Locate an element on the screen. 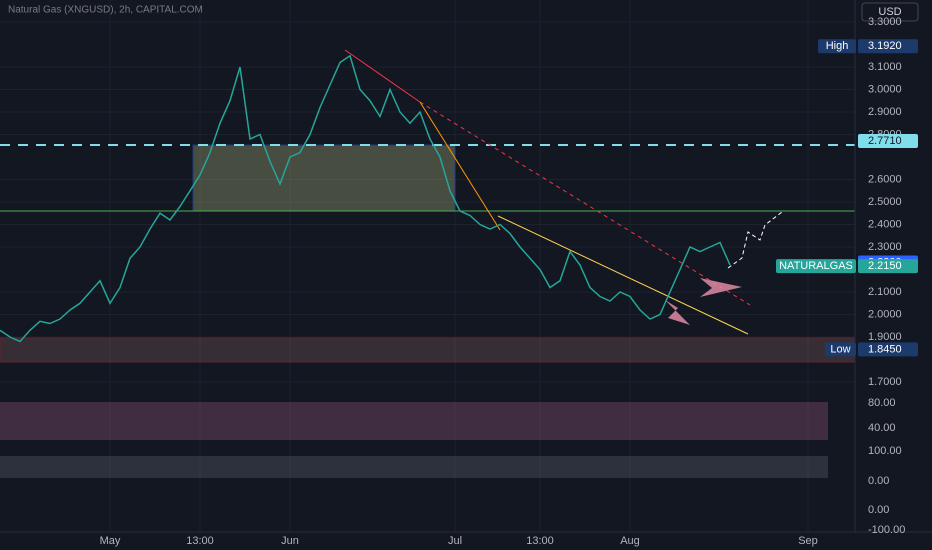  price-label: 3.1920 is located at coordinates (885, 46).